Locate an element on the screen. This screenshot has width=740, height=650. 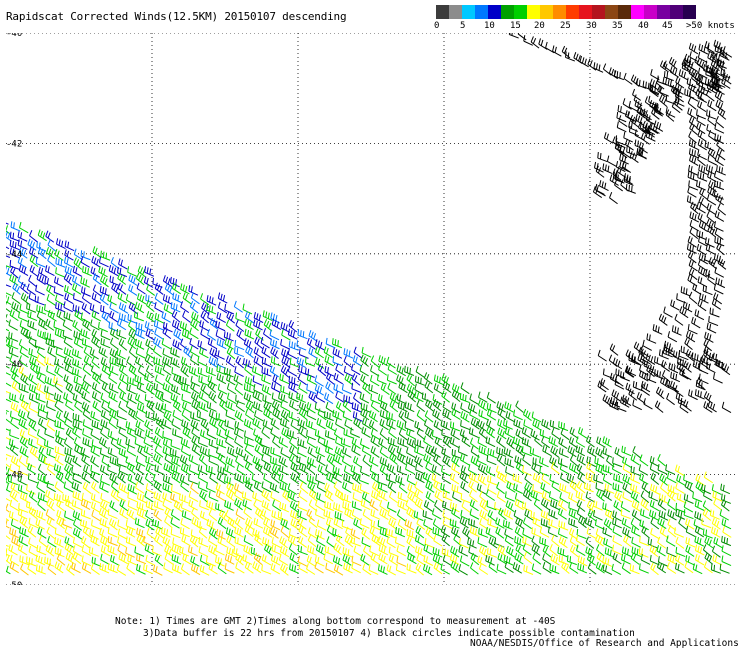
scale-label: 15 is located at coordinates (515, 26).